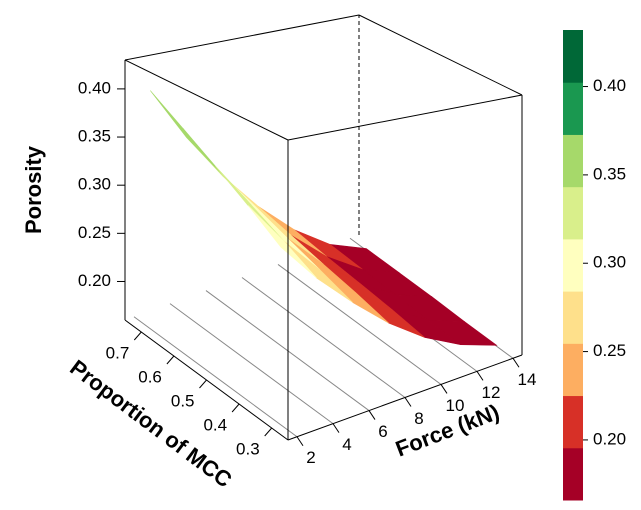 The image size is (641, 510). I want to click on z-tick-label: 0.25, so click(94, 232).